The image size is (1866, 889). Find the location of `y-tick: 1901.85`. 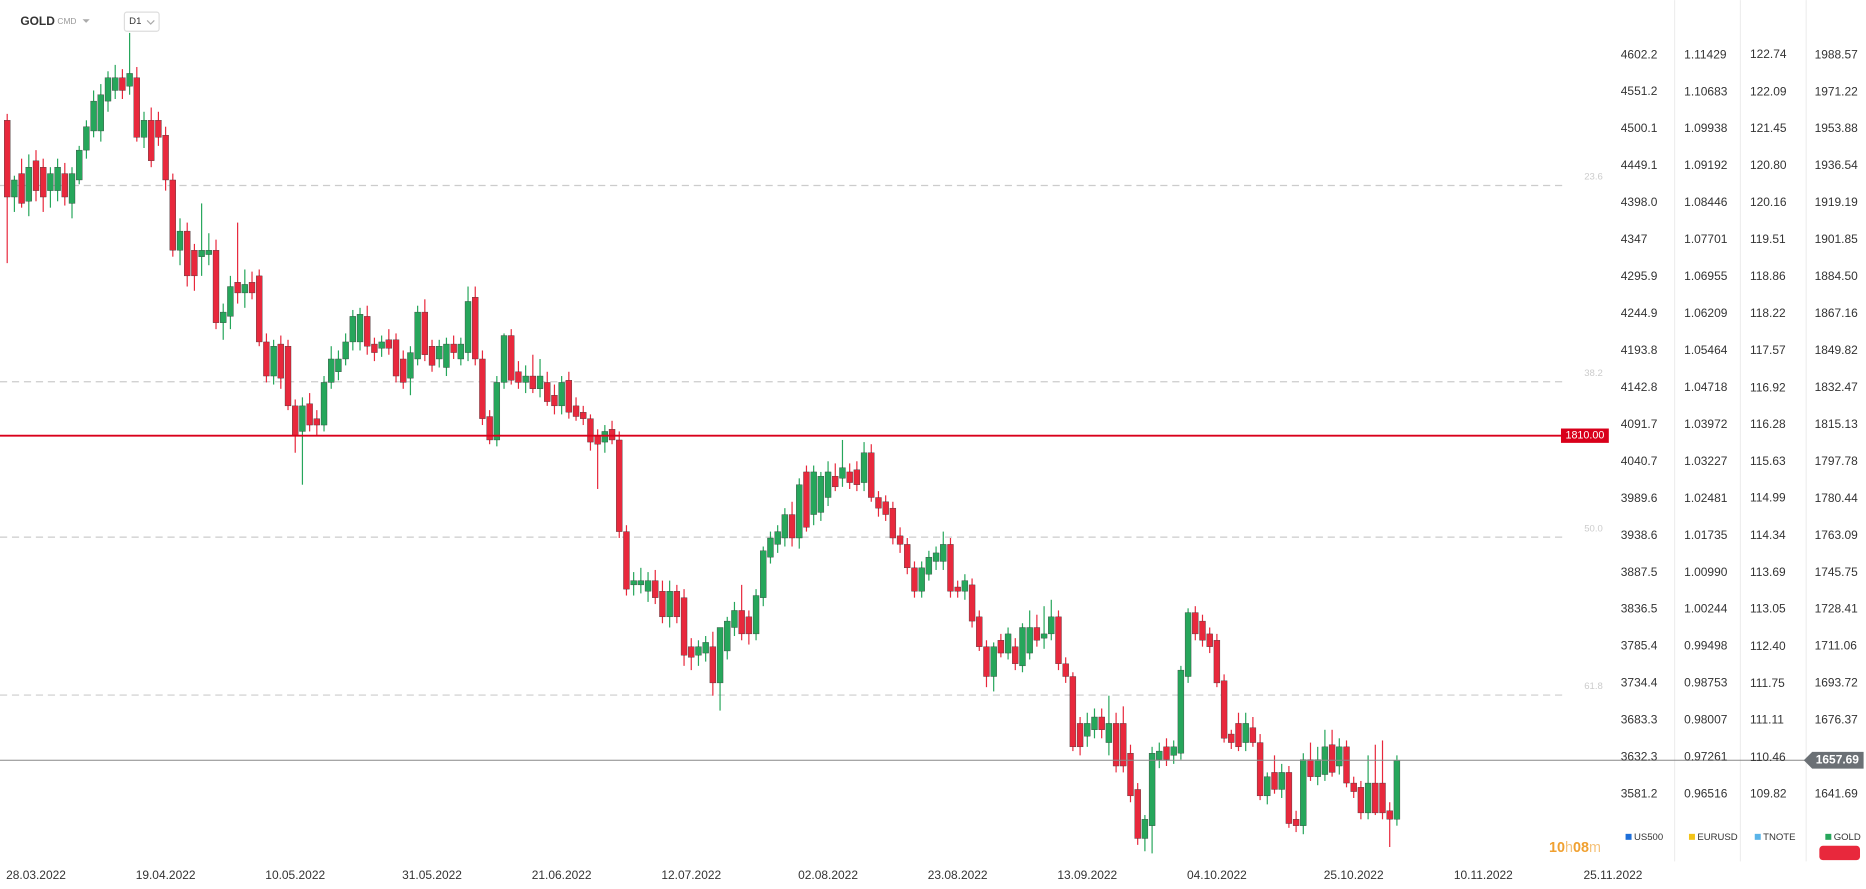

y-tick: 1901.85 is located at coordinates (1837, 239).